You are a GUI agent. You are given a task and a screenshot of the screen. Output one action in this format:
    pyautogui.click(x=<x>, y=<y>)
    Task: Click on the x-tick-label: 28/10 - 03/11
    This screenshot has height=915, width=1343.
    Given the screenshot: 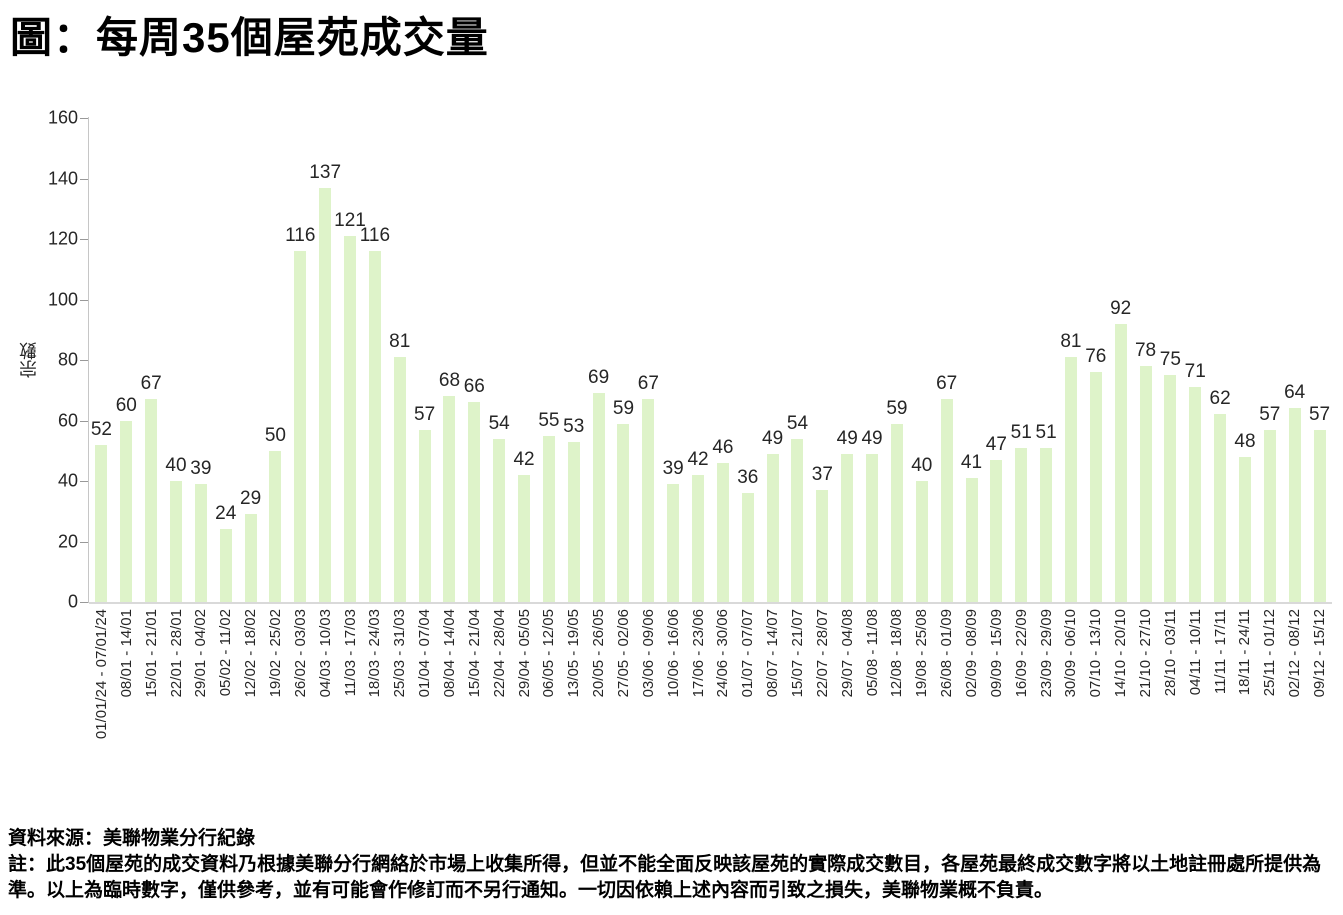 What is the action you would take?
    pyautogui.click(x=1170, y=653)
    